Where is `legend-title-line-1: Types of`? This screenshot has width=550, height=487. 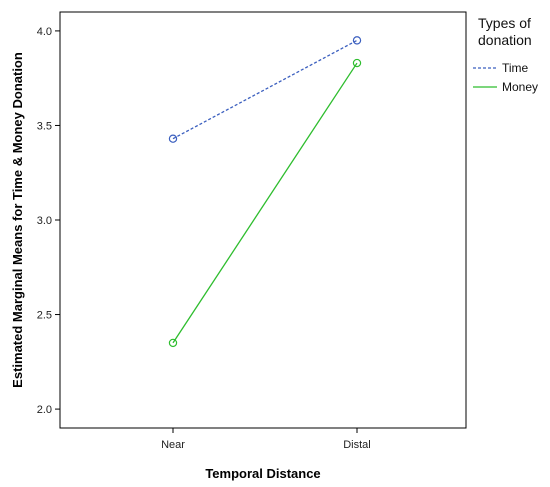
legend-title-line-1: Types of is located at coordinates (504, 23).